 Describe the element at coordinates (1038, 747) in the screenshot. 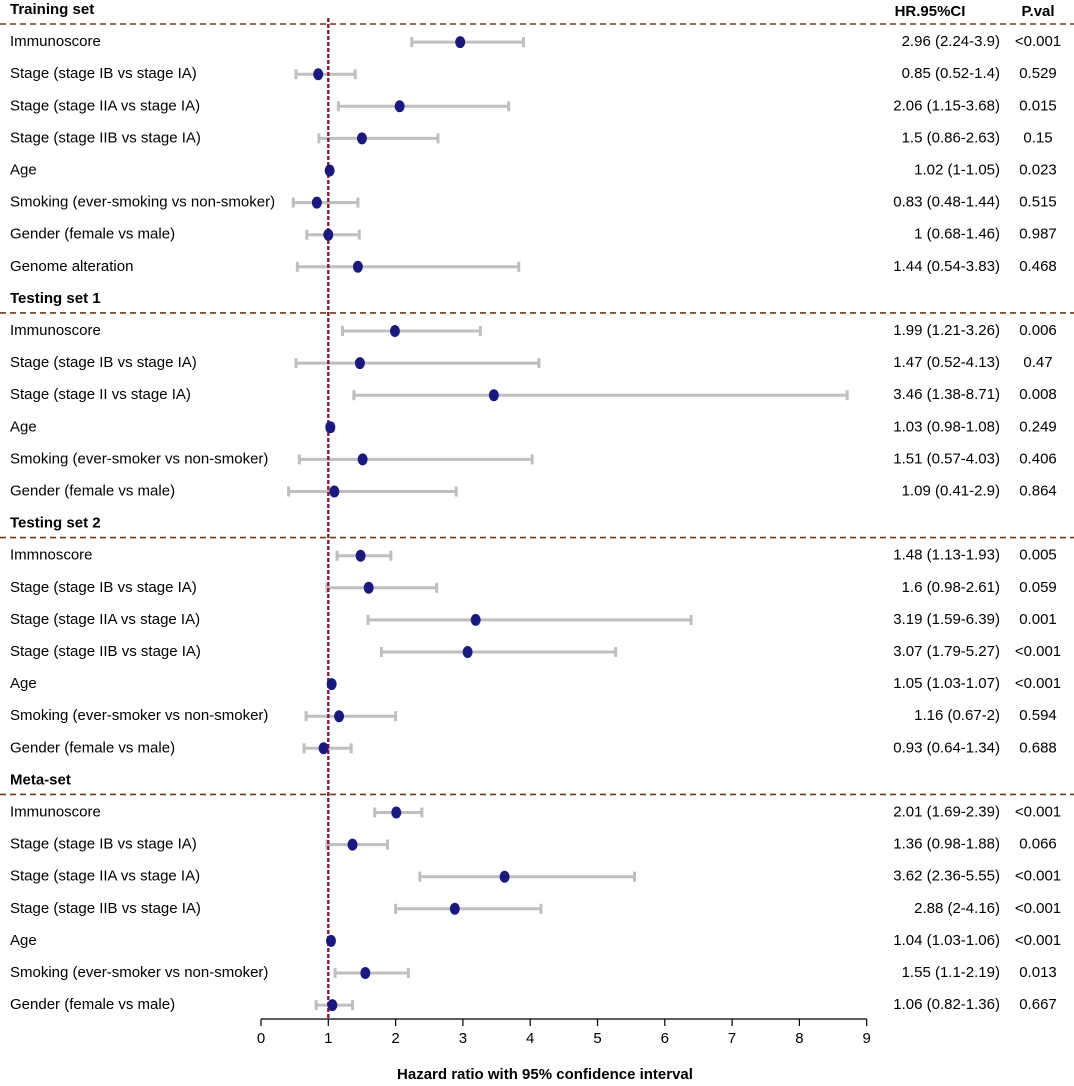

I see `p-value: 0.688` at that location.